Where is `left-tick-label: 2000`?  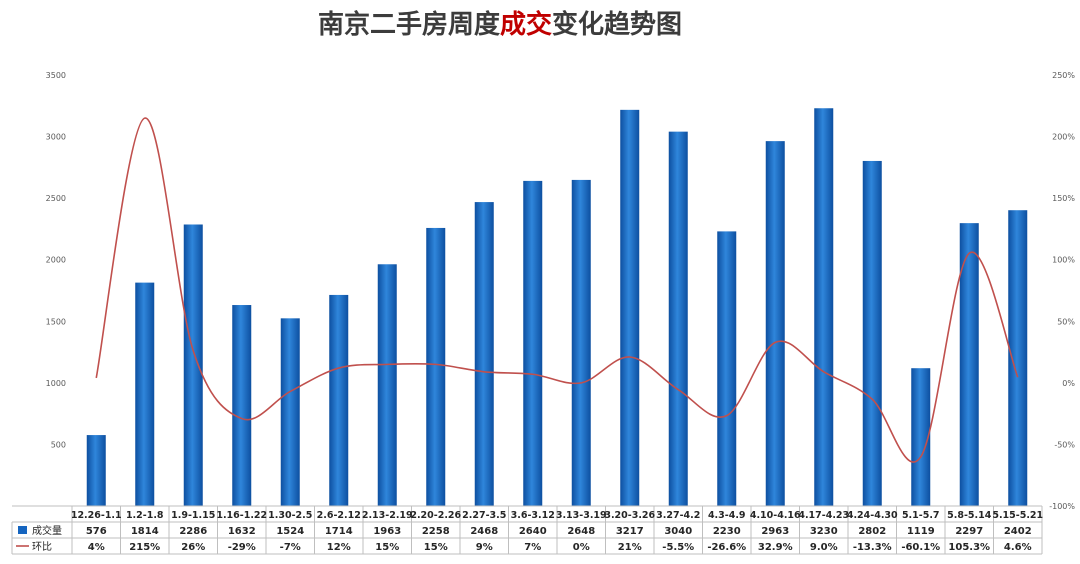 left-tick-label: 2000 is located at coordinates (56, 260).